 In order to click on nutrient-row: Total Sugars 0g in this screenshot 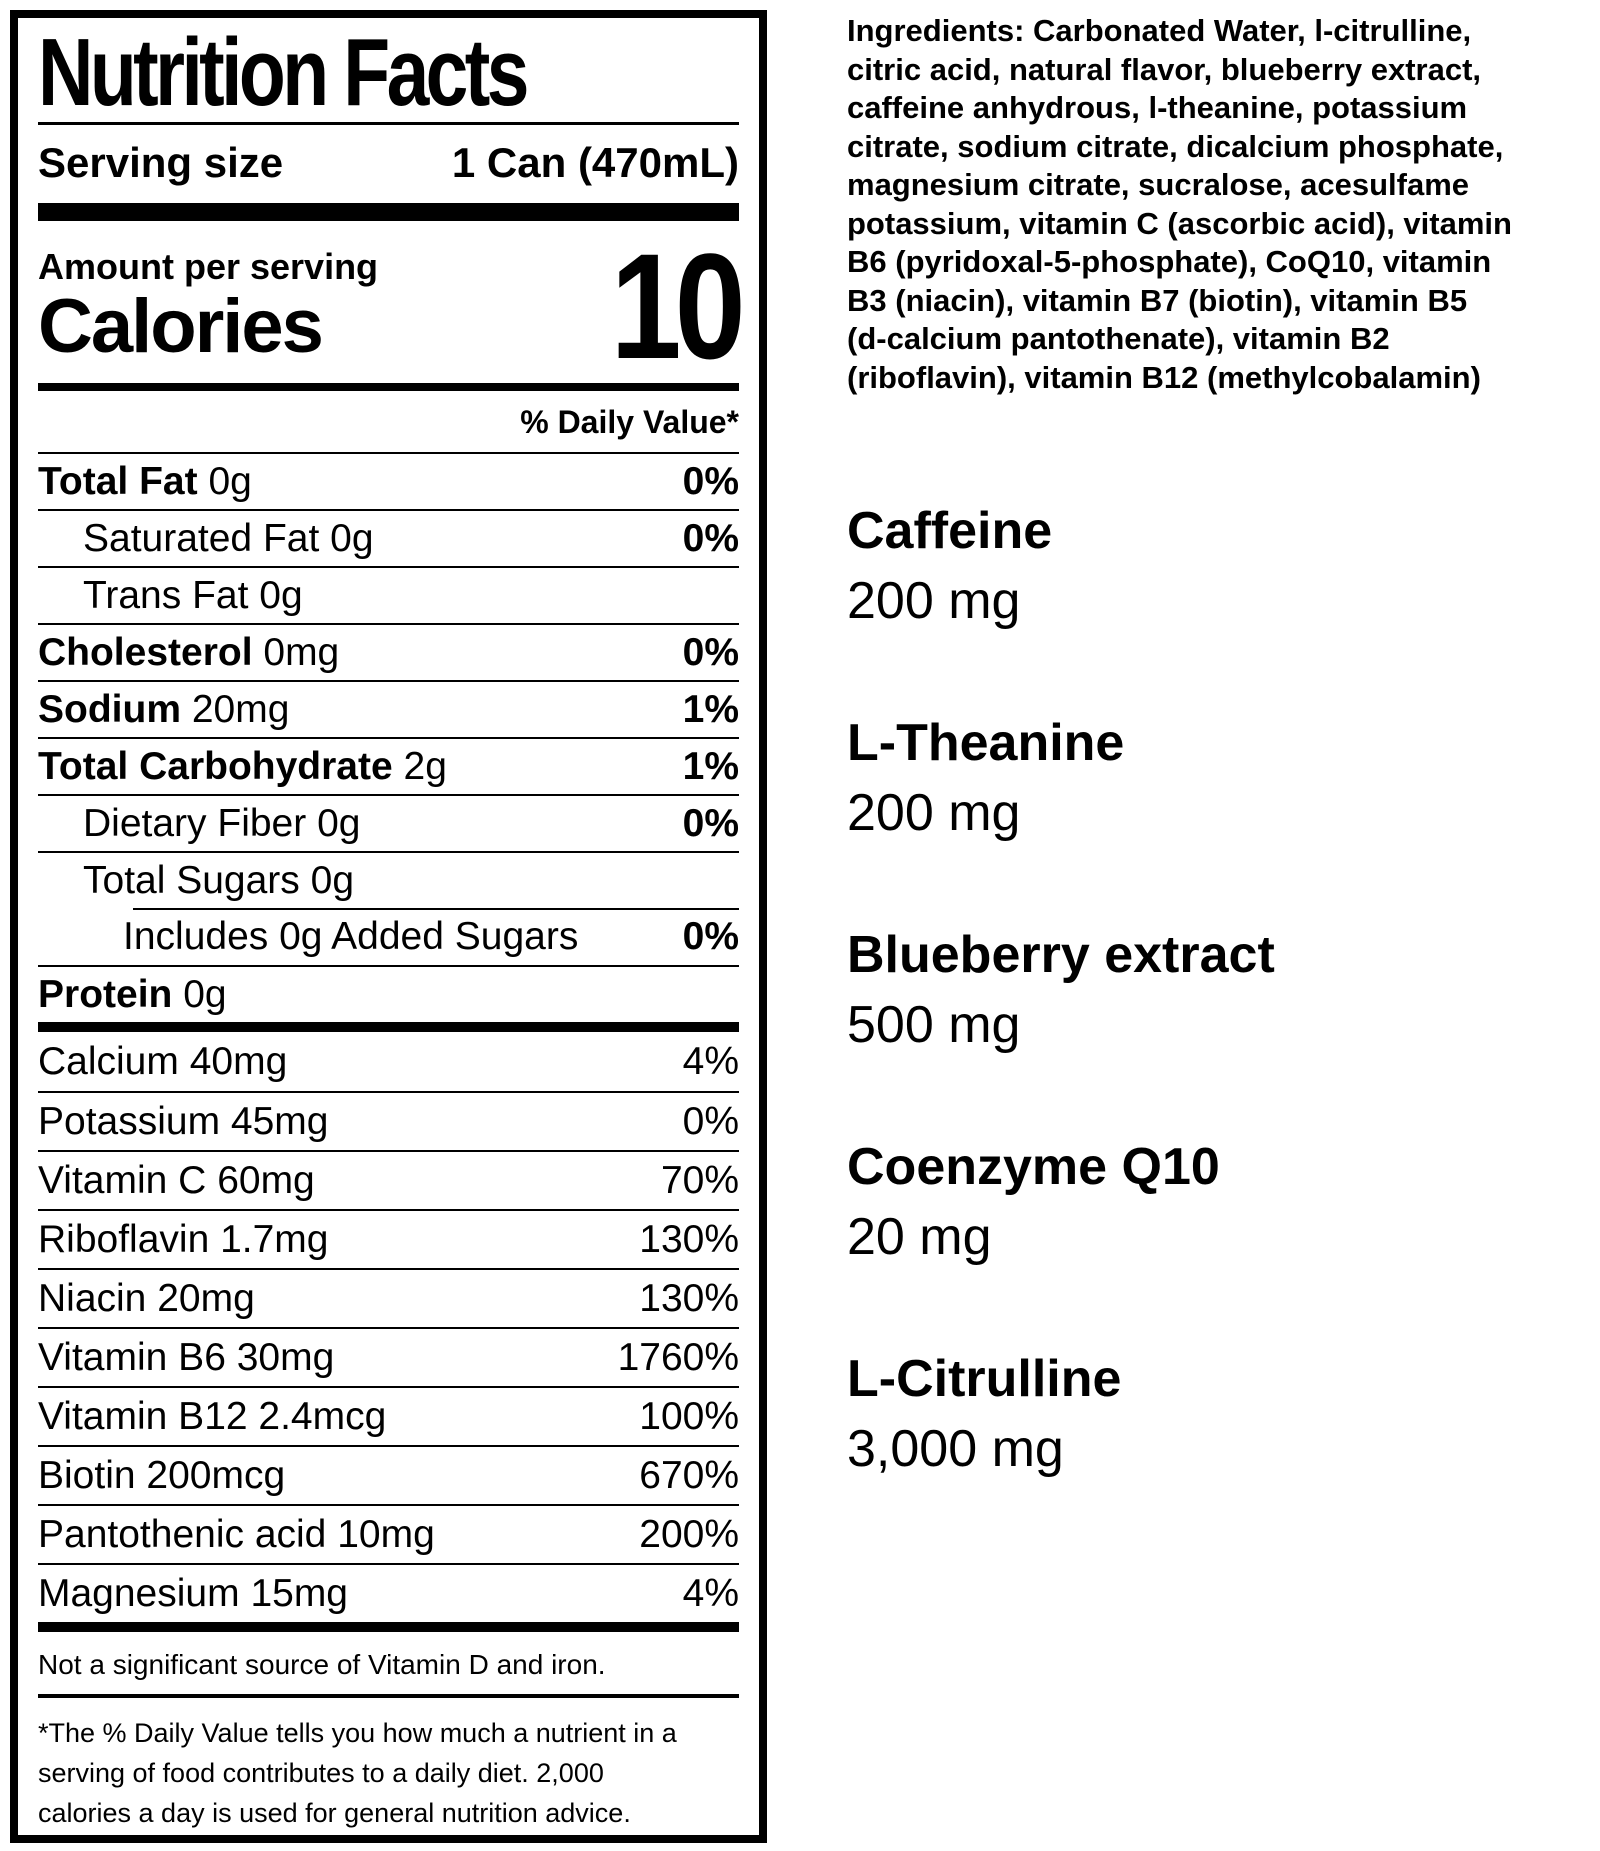, I will do `click(388, 879)`.